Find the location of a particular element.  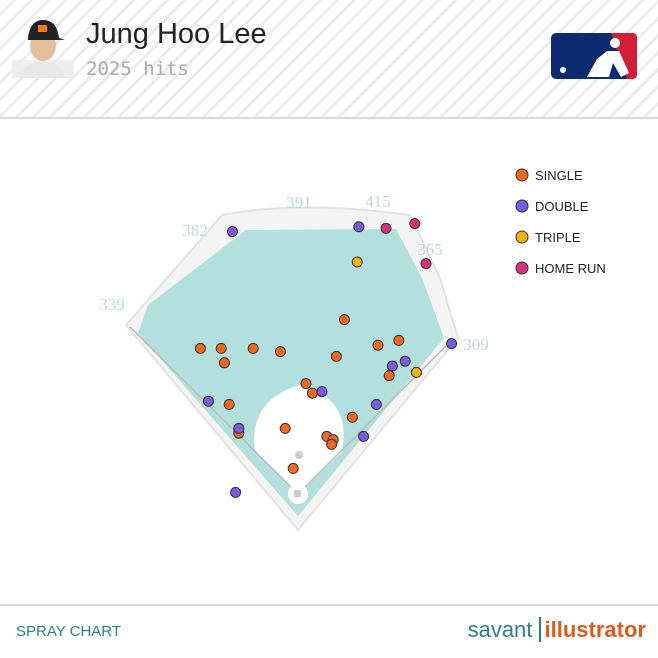

wall-distance: 309 is located at coordinates (476, 344).